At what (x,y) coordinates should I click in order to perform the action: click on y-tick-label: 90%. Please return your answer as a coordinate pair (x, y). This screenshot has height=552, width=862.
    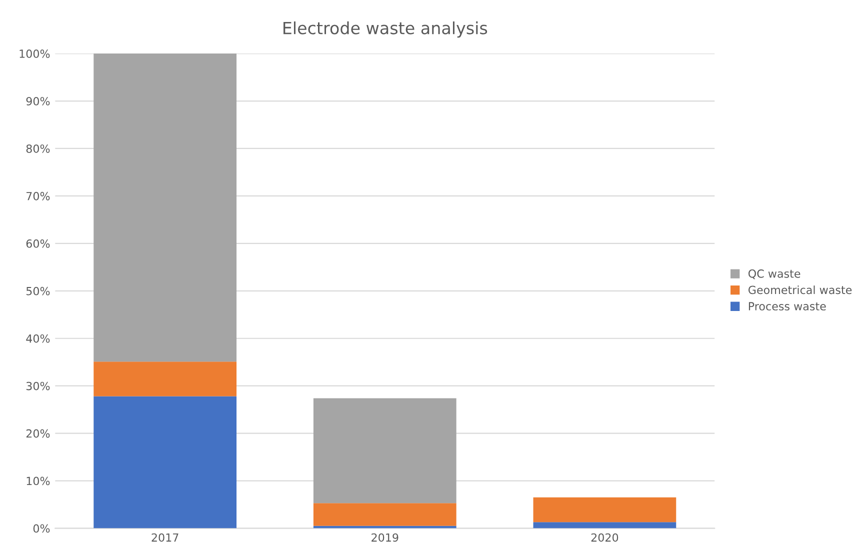
    Looking at the image, I should click on (38, 101).